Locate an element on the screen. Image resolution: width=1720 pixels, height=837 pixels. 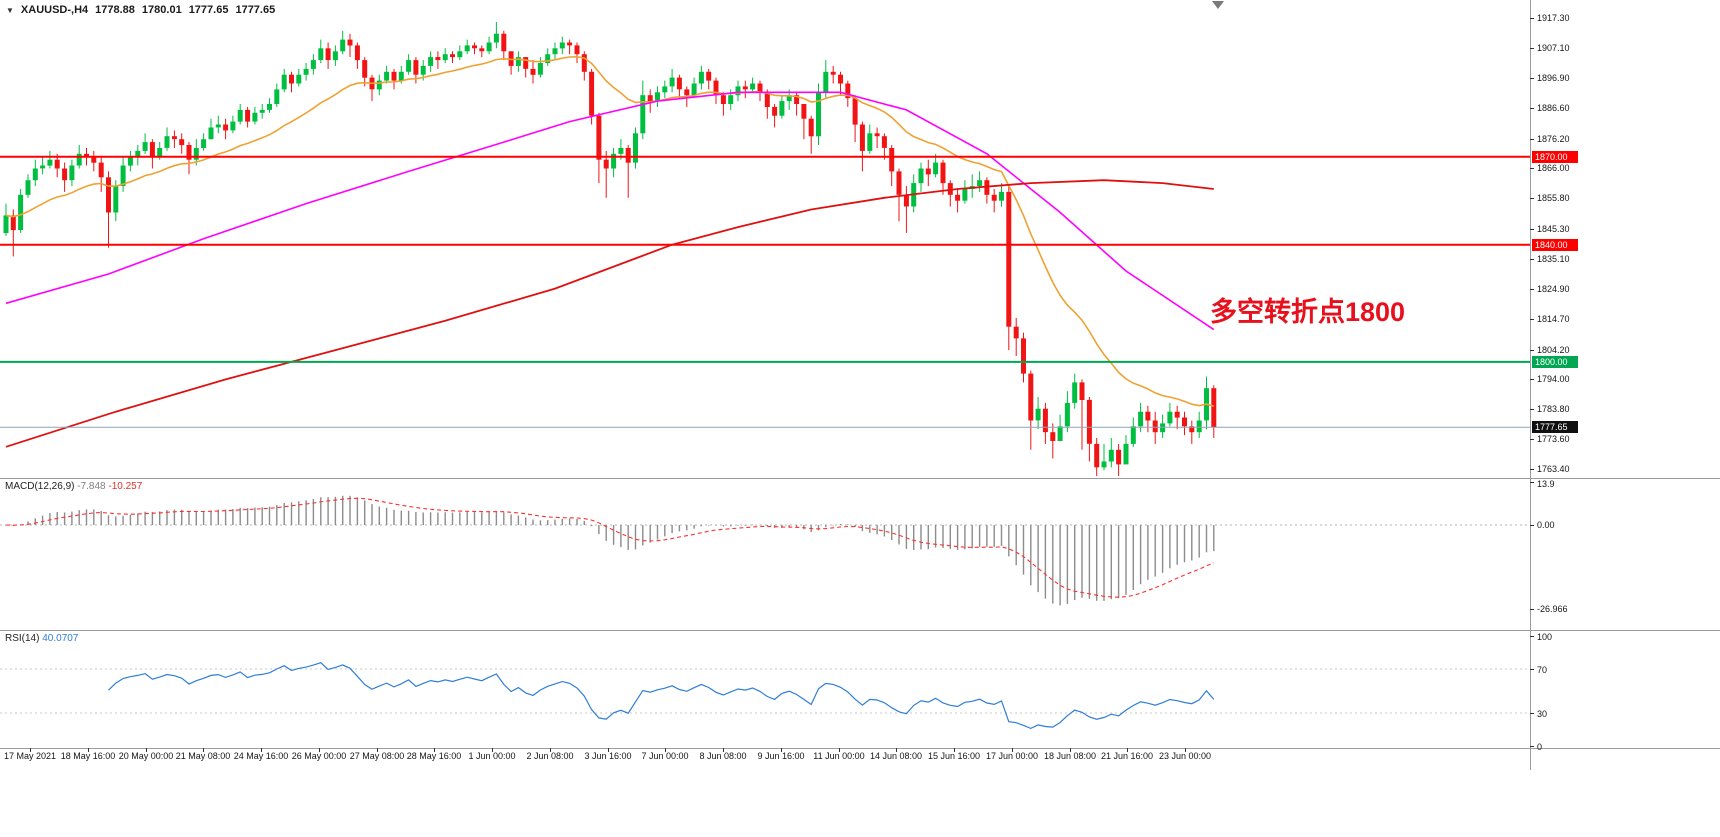
time-axis-label: 23 Jun 00:00 is located at coordinates (1185, 756).